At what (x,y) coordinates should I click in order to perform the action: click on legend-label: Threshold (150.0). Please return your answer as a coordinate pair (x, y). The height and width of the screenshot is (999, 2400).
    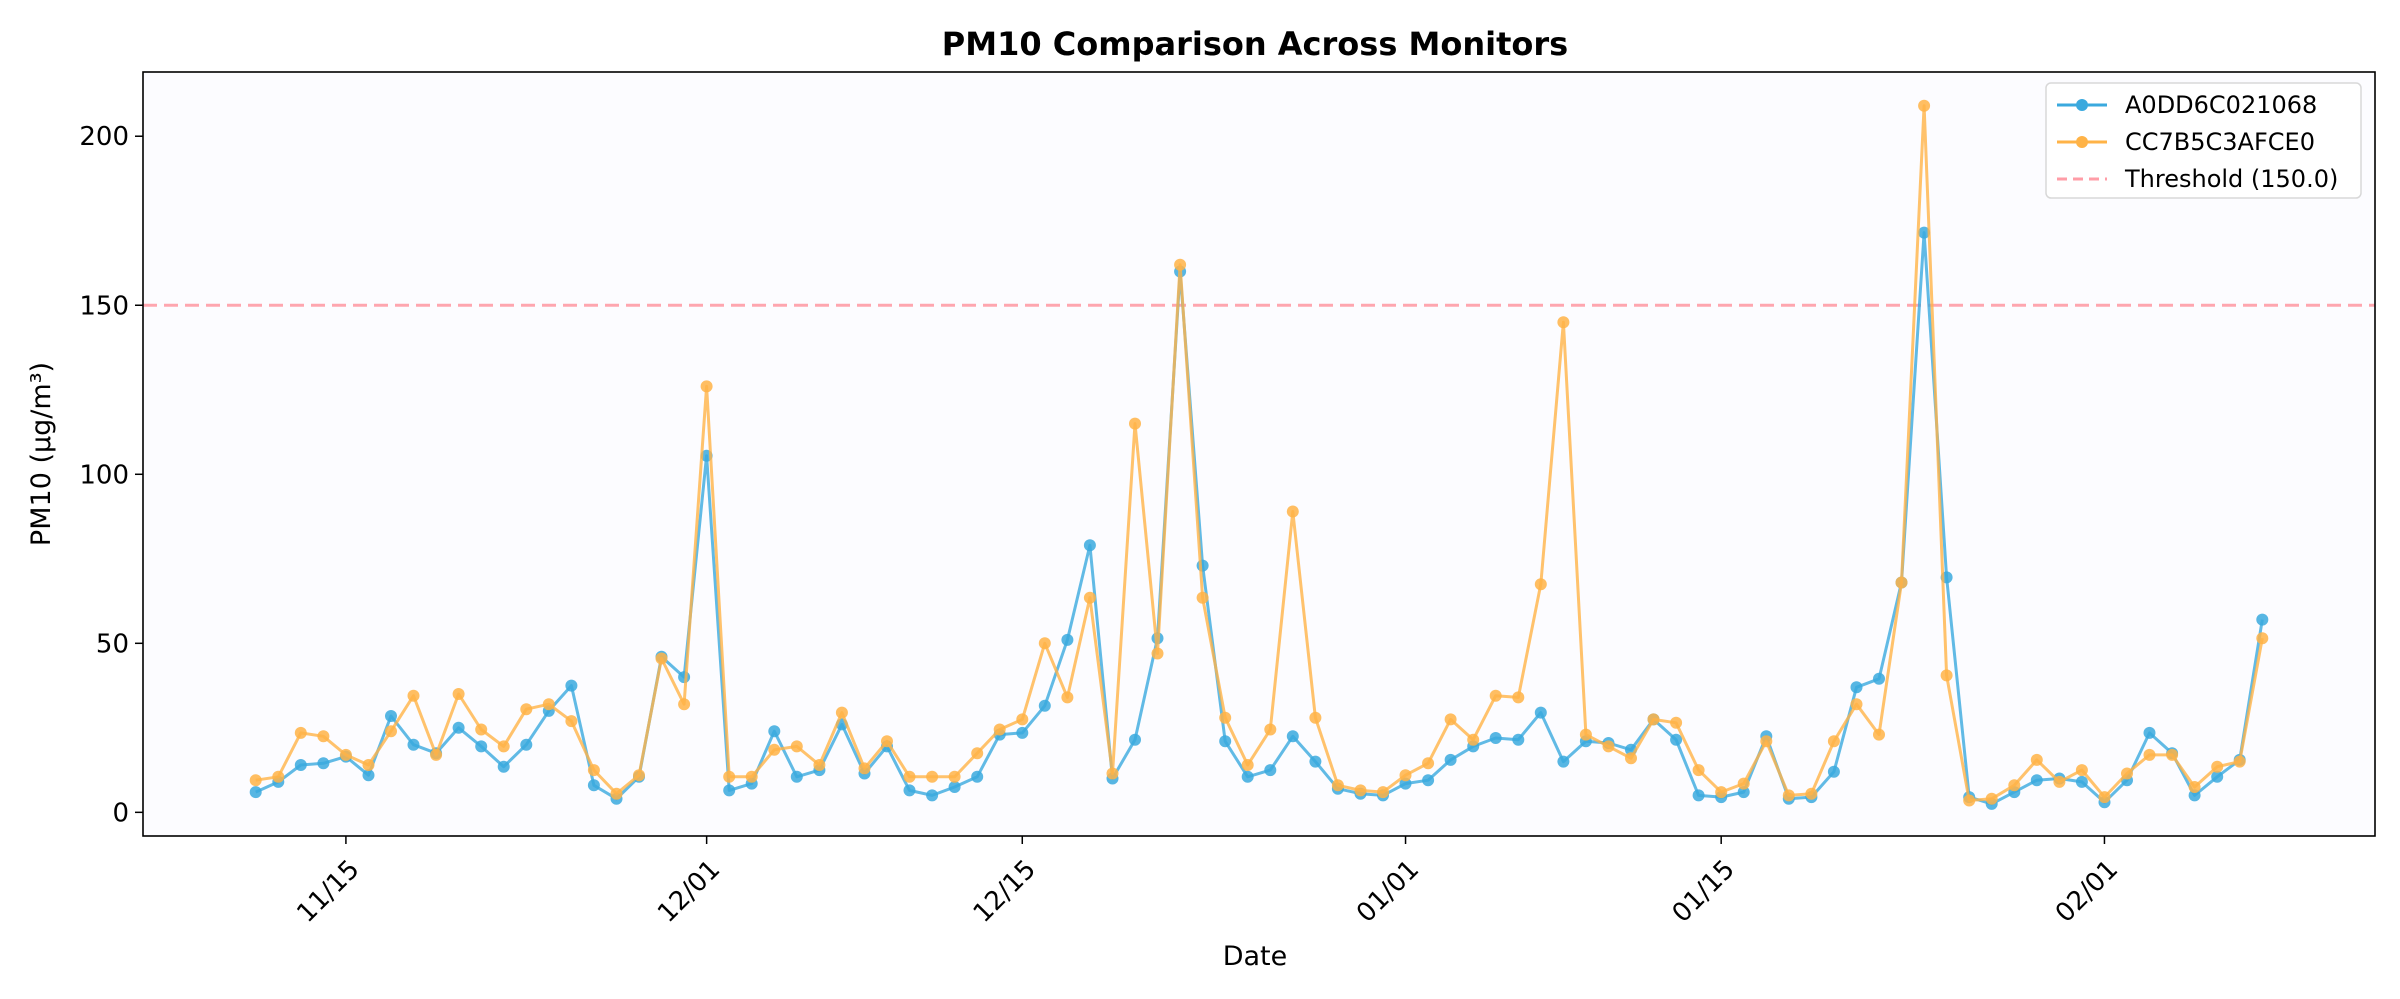
    Looking at the image, I should click on (2231, 179).